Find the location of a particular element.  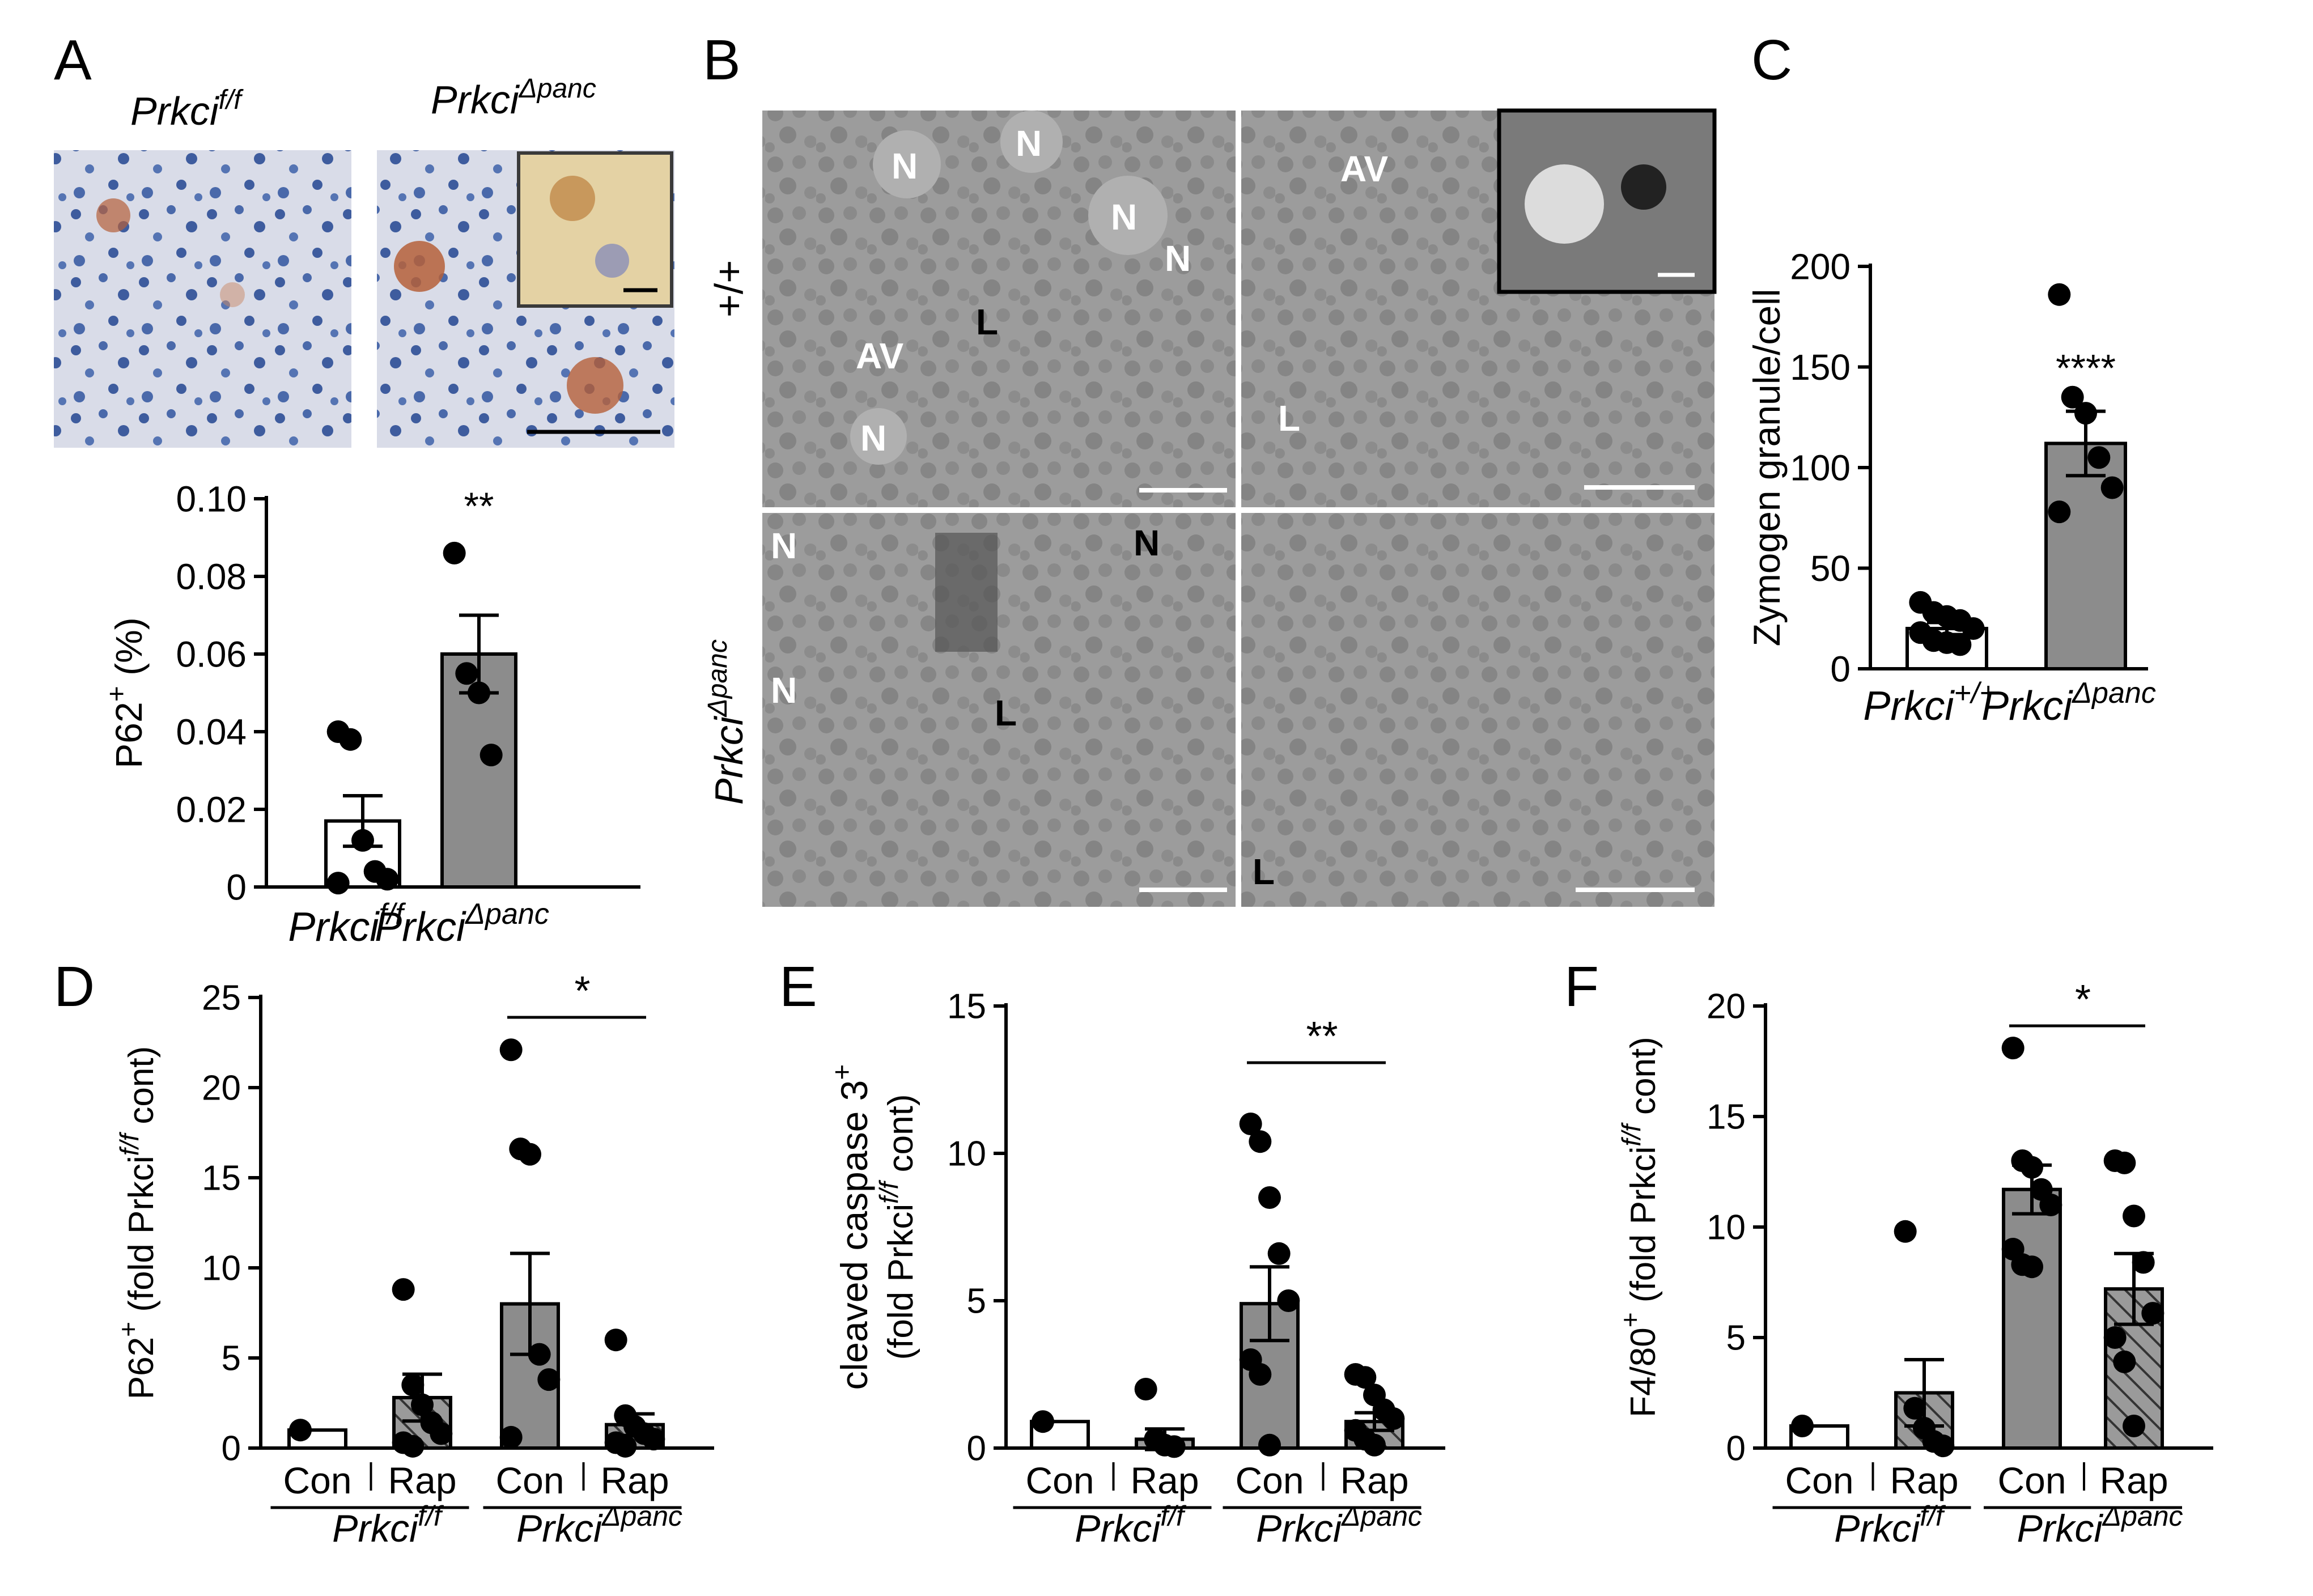

y-tick-label: 0.08 is located at coordinates (211, 576).